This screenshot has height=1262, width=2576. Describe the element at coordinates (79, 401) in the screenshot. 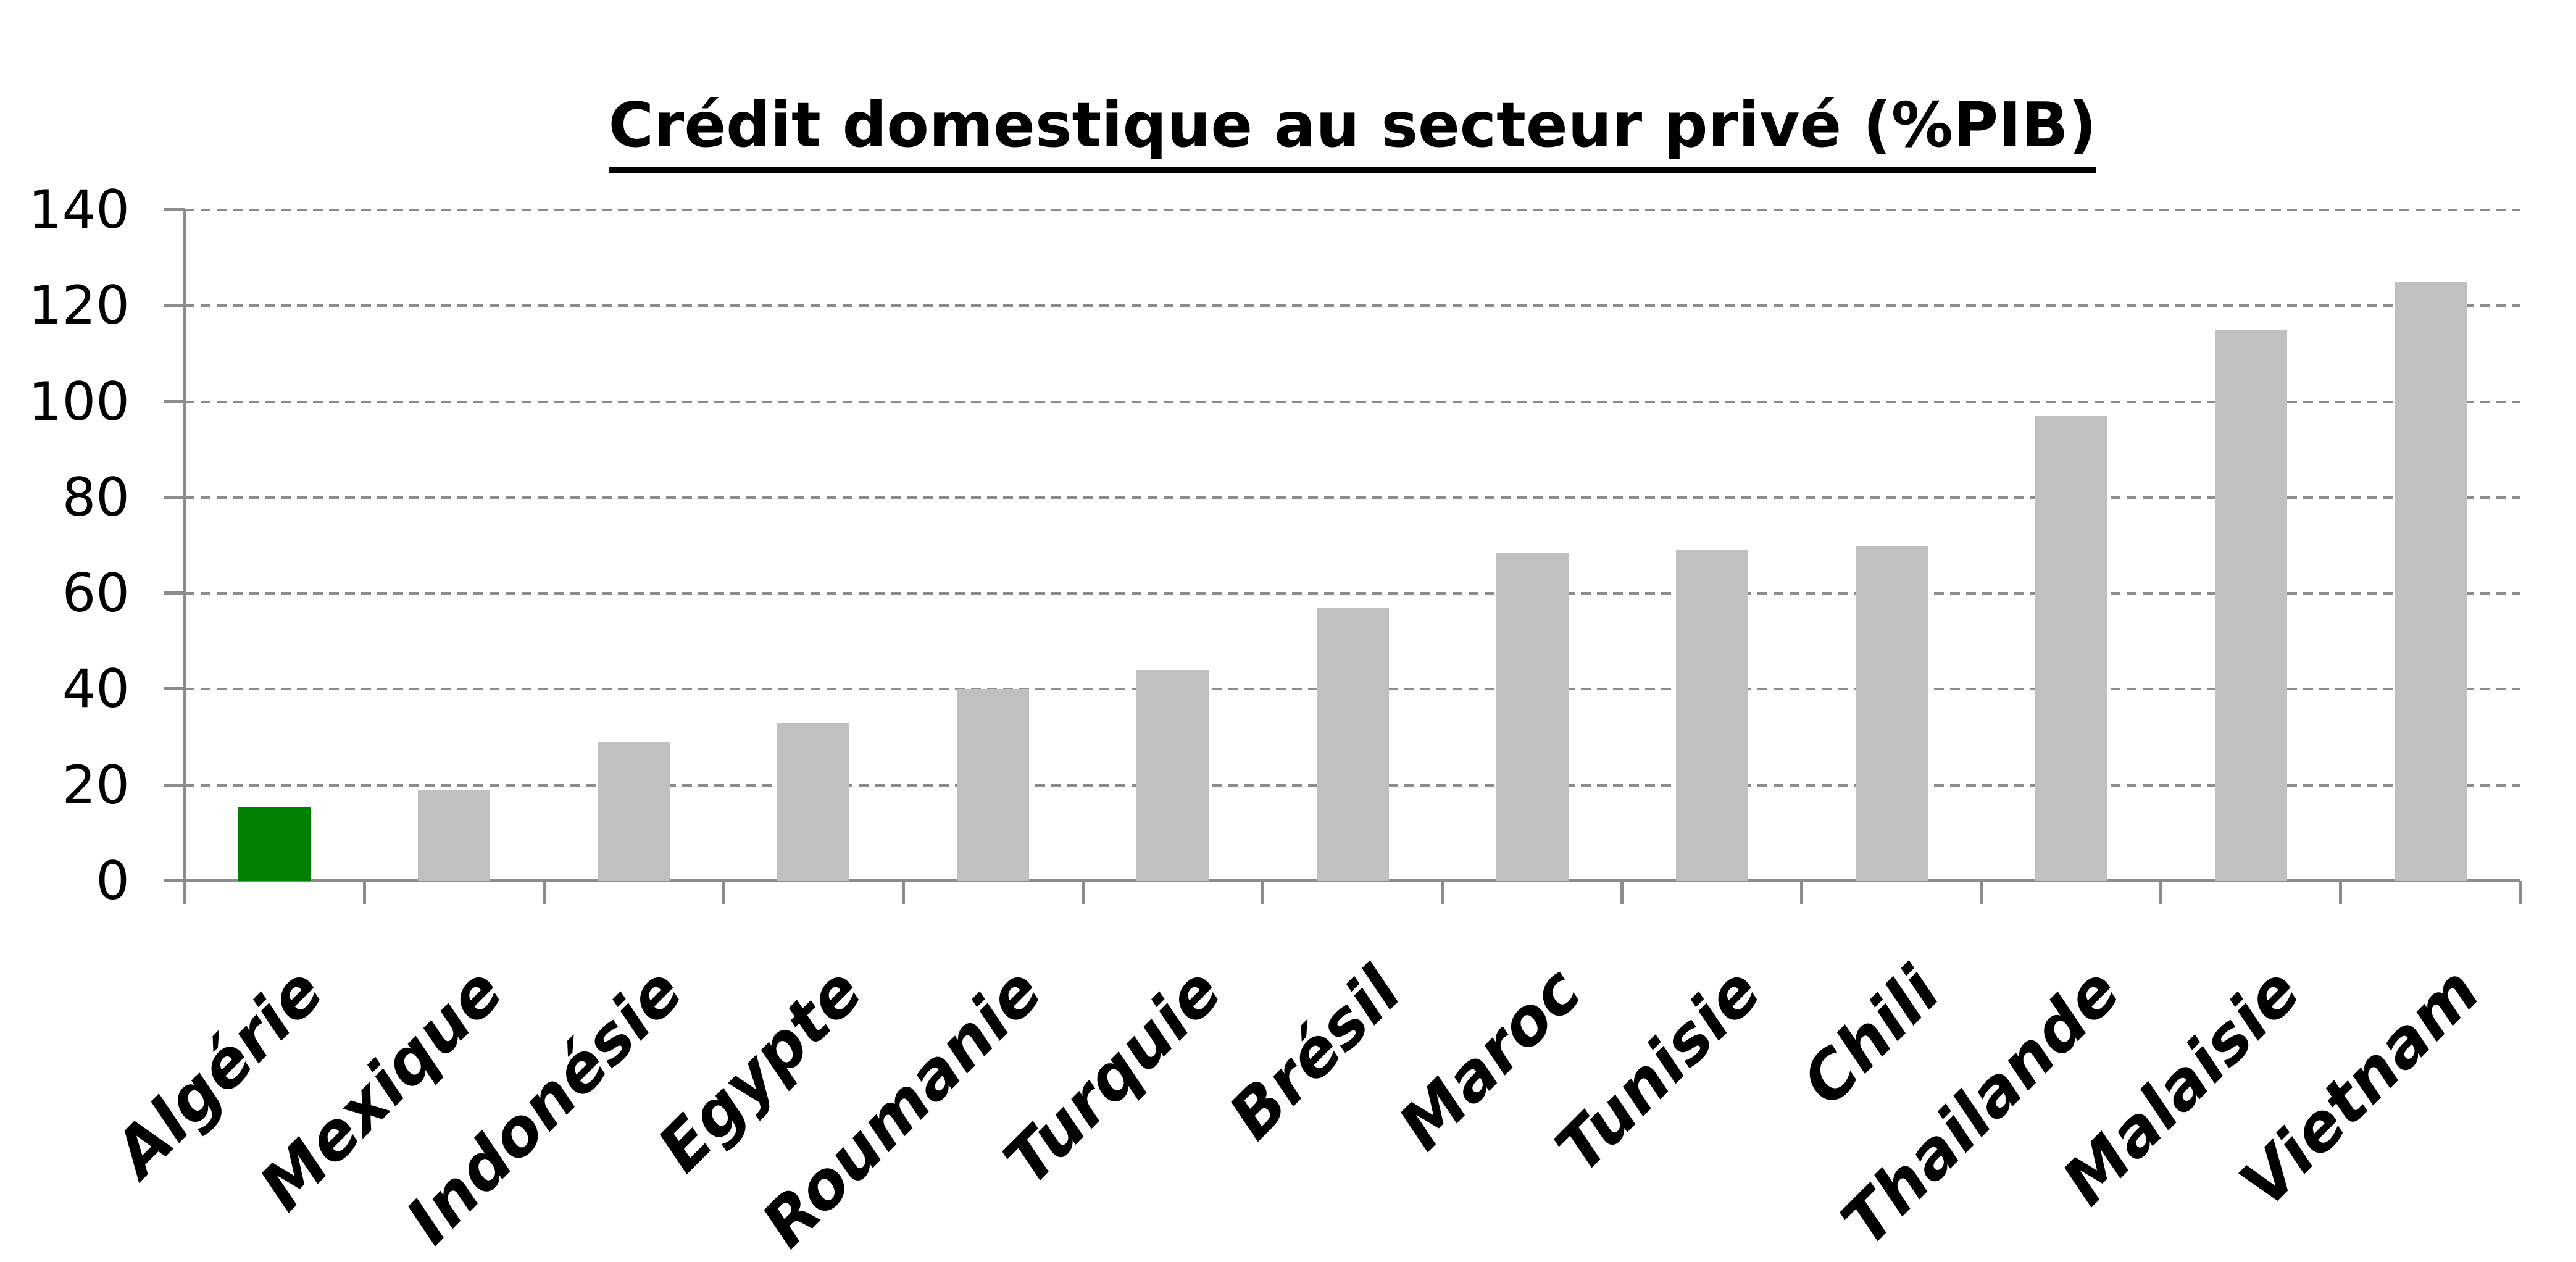

I see `y-axis-label-100: 100` at that location.